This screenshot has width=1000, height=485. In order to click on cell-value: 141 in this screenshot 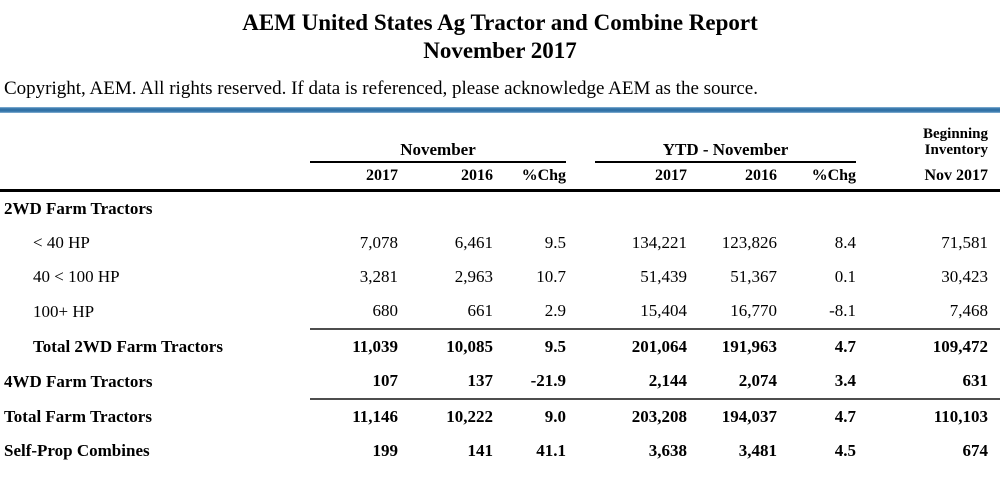, I will do `click(480, 451)`.